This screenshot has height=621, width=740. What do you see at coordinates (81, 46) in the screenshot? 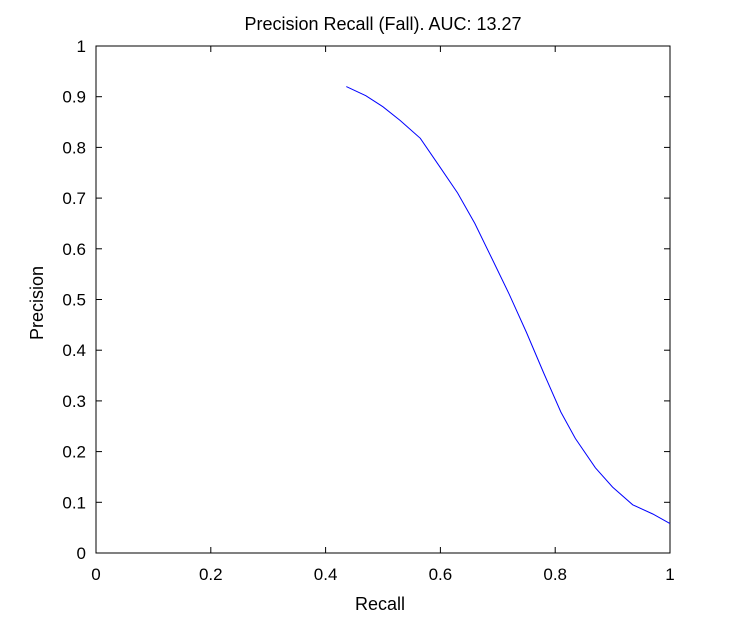
I see `y-tick-label: 1` at bounding box center [81, 46].